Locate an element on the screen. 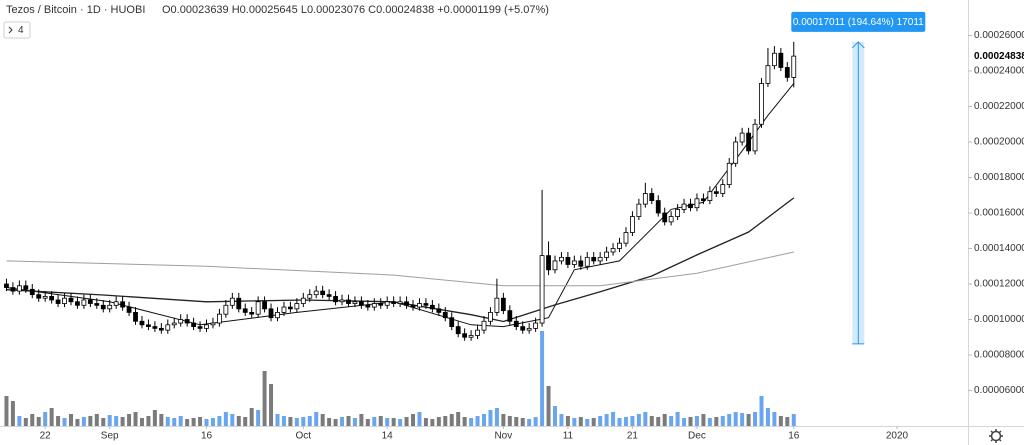 The height and width of the screenshot is (445, 1024). y-tick-label: 0.00020000 is located at coordinates (999, 142).